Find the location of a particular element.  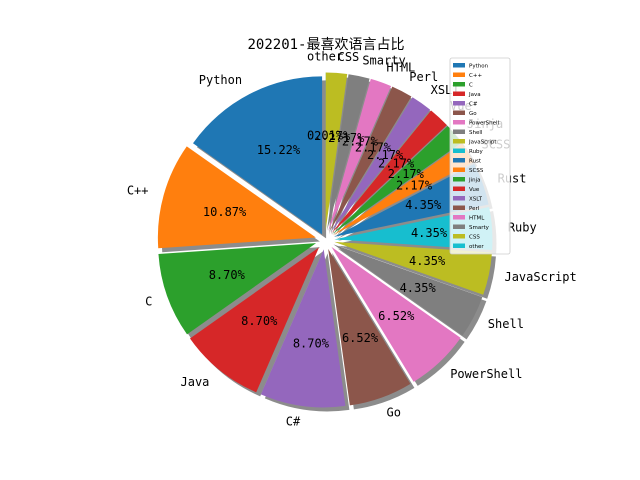

pie-slice-smarty is located at coordinates (348, 152).